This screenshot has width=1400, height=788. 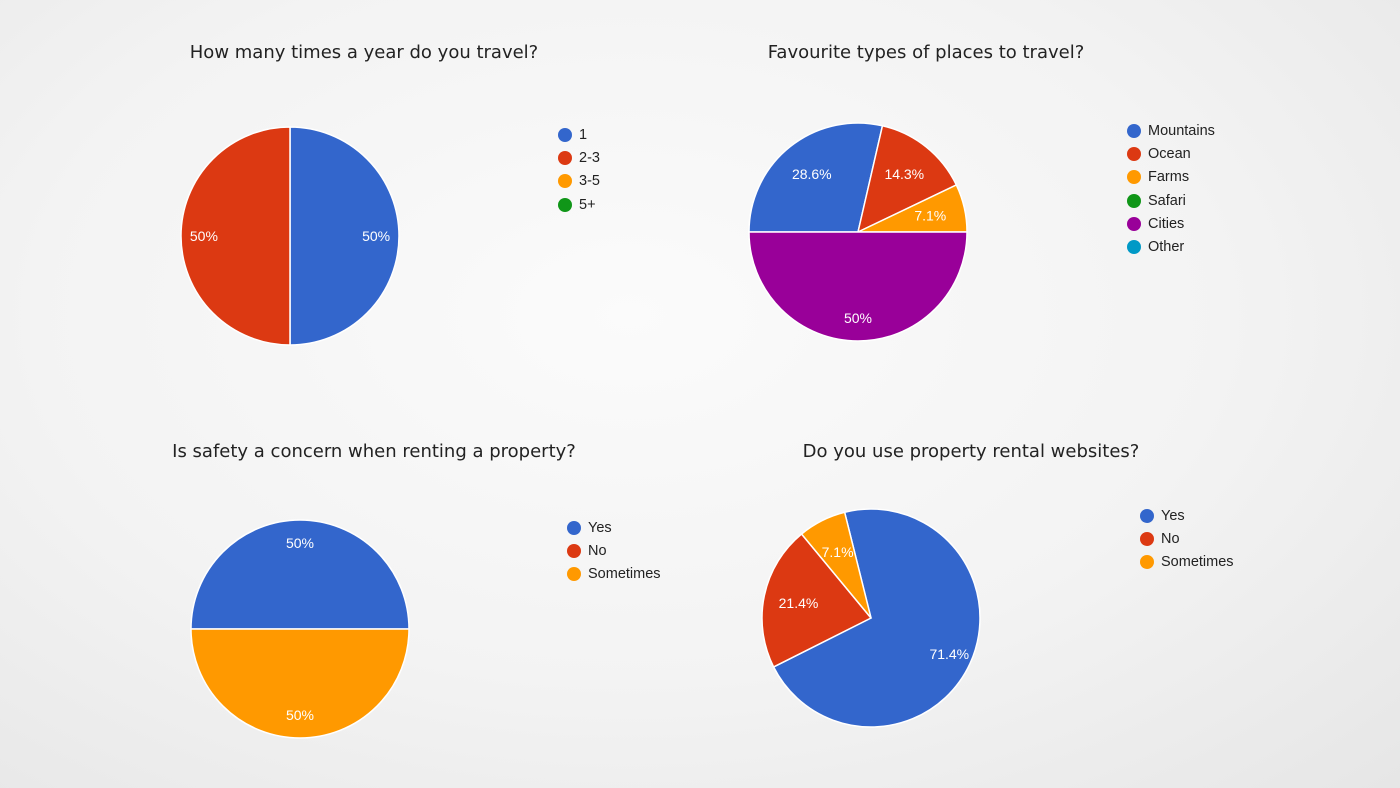 I want to click on chart-legend: 1 2-3 3-5 5+, so click(x=579, y=169).